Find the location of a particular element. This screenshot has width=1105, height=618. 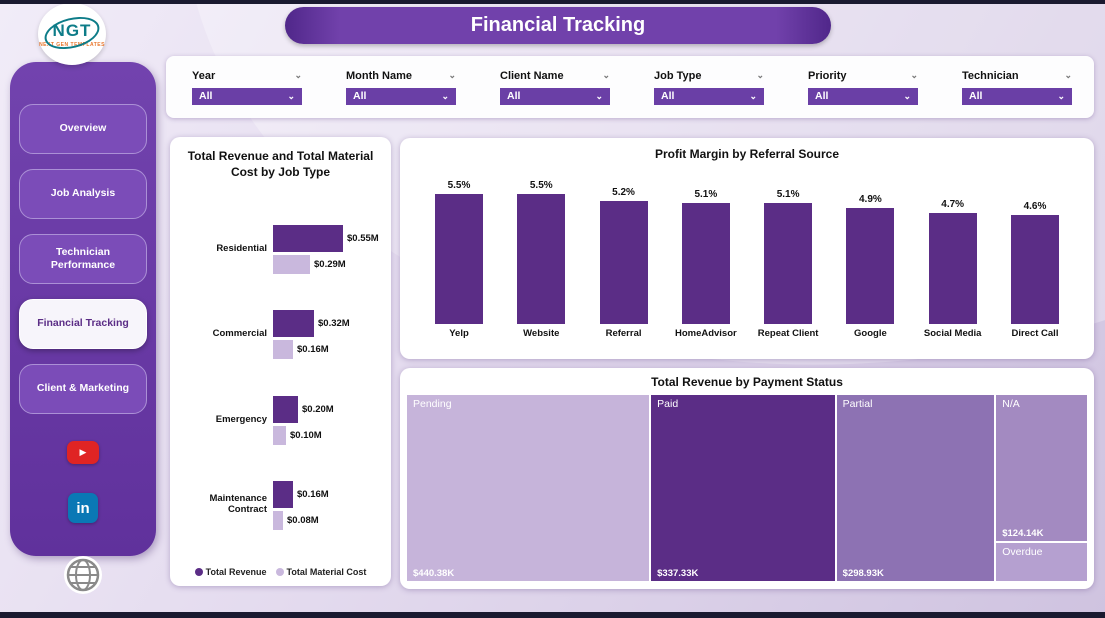

filter-job-type: Job Type ⌄ All ⌄ is located at coordinates (709, 87).